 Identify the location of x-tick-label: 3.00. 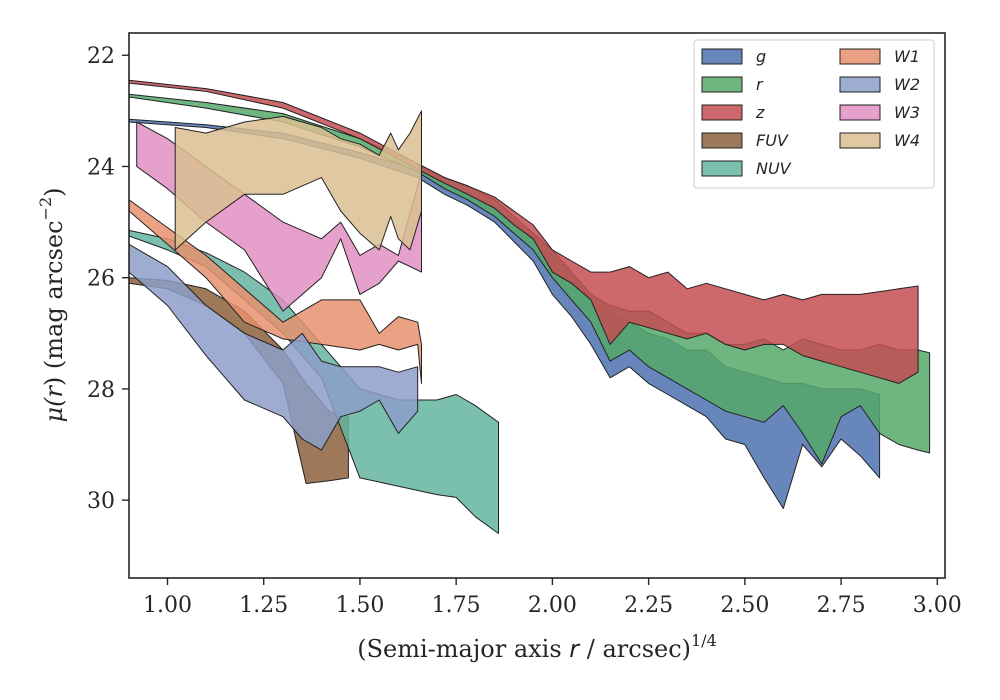
(937, 605).